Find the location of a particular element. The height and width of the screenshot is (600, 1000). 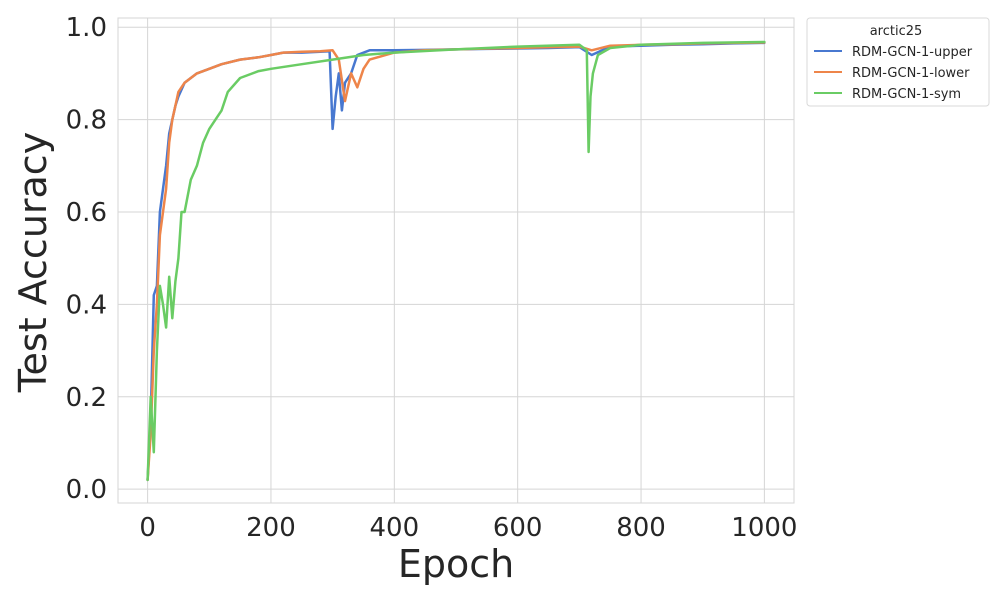

y-tick-label: 0.2 is located at coordinates (86, 398).